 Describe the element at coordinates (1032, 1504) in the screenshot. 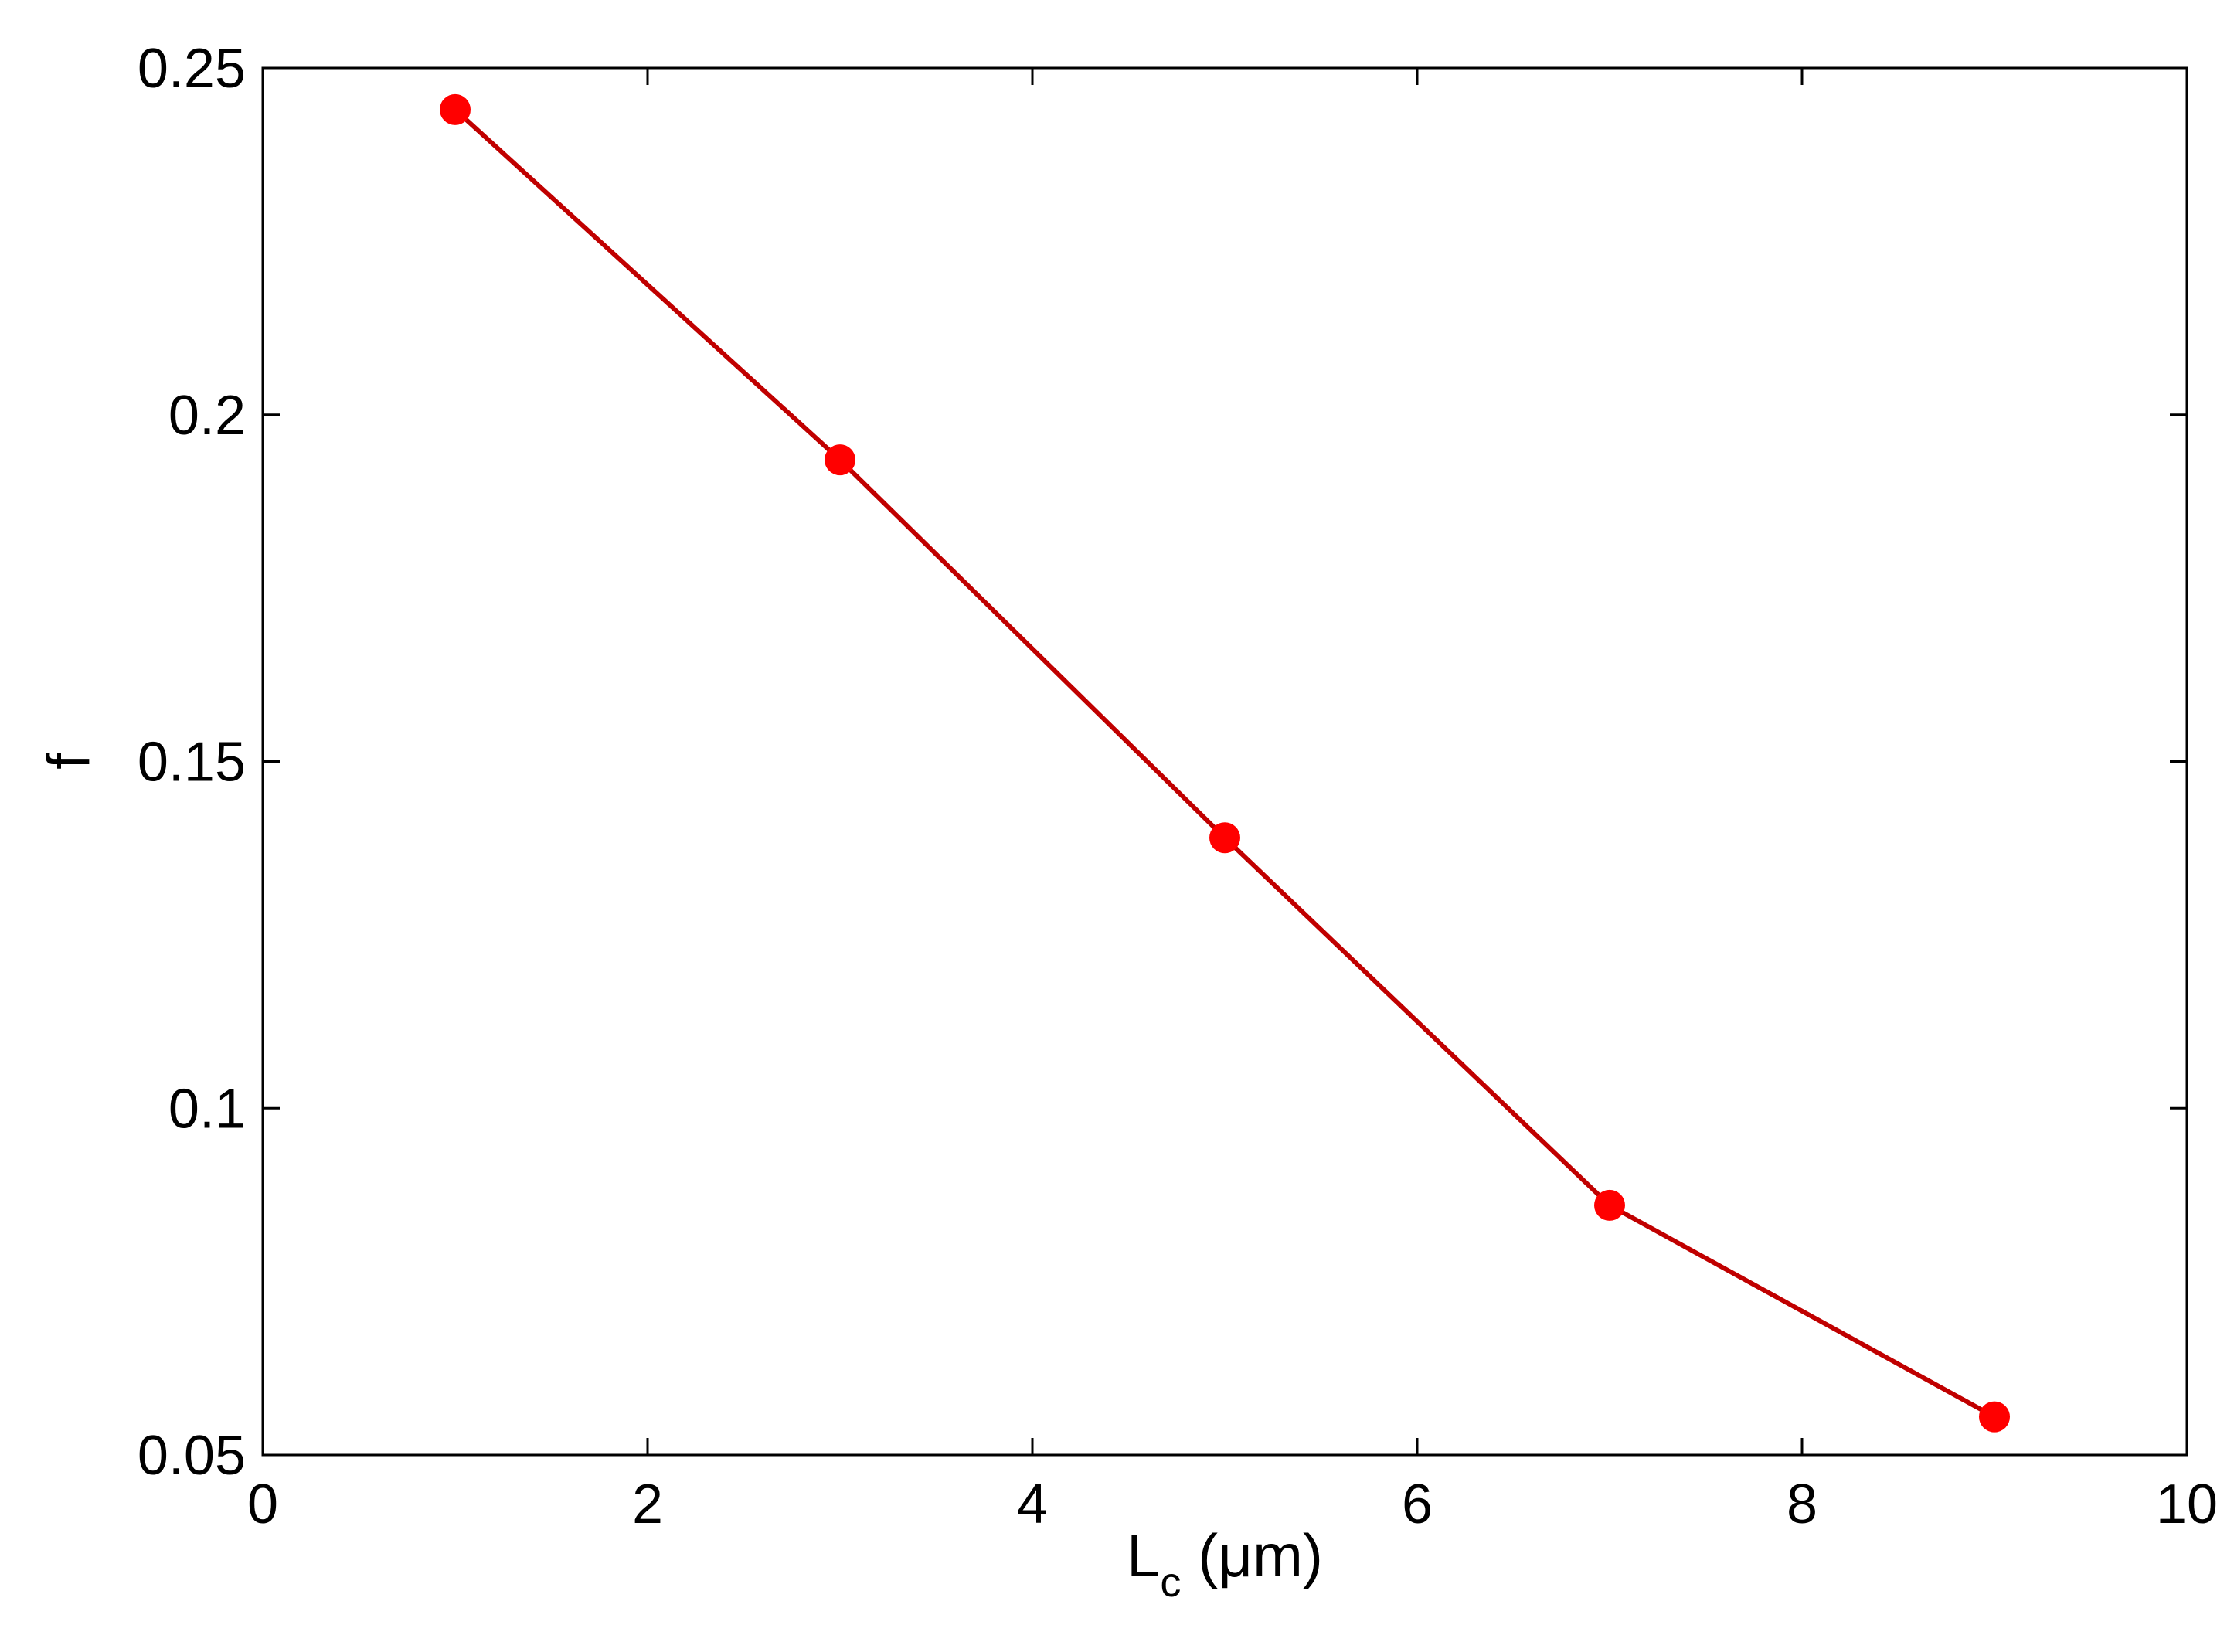

I see `x-tick-label: 4` at that location.